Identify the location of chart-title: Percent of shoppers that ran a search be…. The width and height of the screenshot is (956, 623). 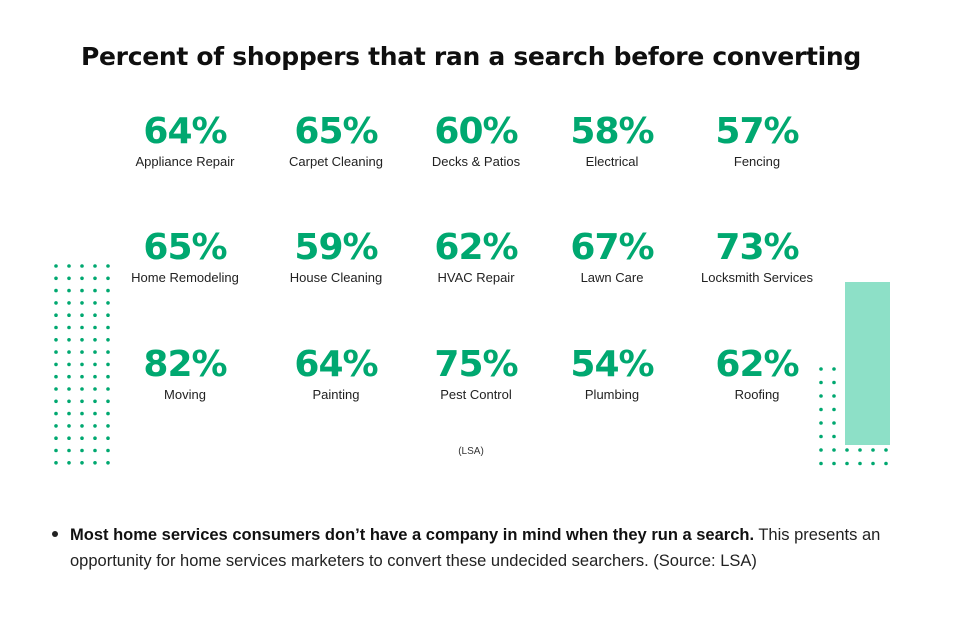
(471, 56).